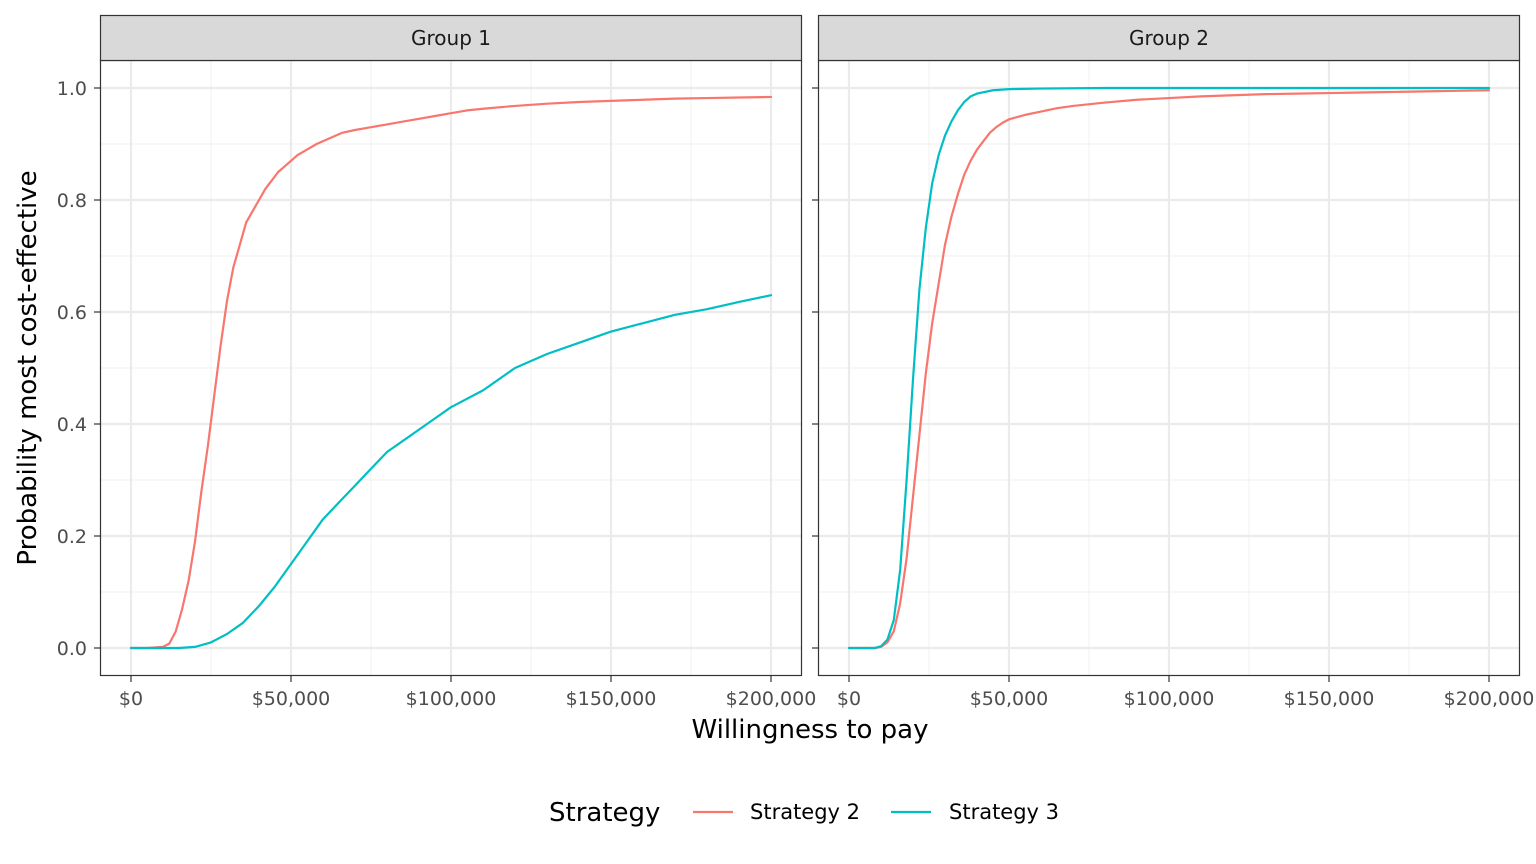 This screenshot has height=864, width=1536. What do you see at coordinates (72, 649) in the screenshot?
I see `y-tick-label: 0.0` at bounding box center [72, 649].